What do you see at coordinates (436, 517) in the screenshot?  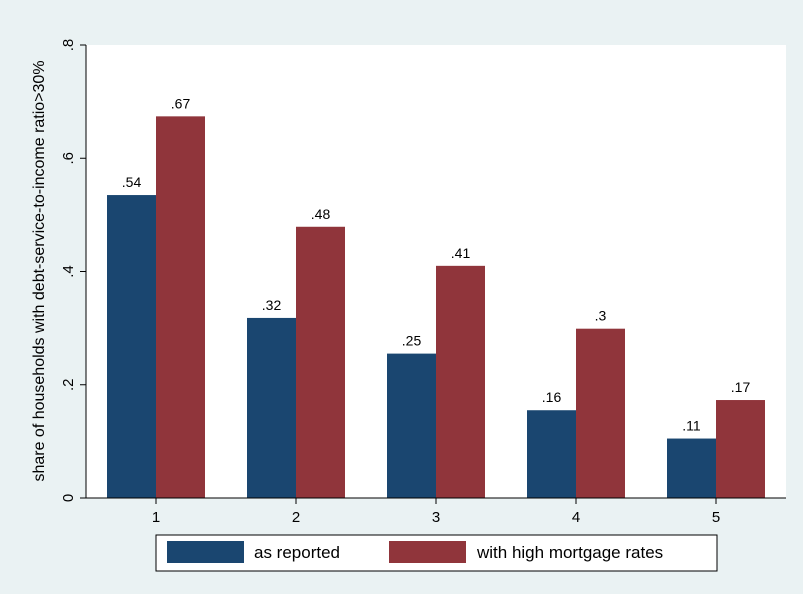 I see `x-tick-label-3: 3` at bounding box center [436, 517].